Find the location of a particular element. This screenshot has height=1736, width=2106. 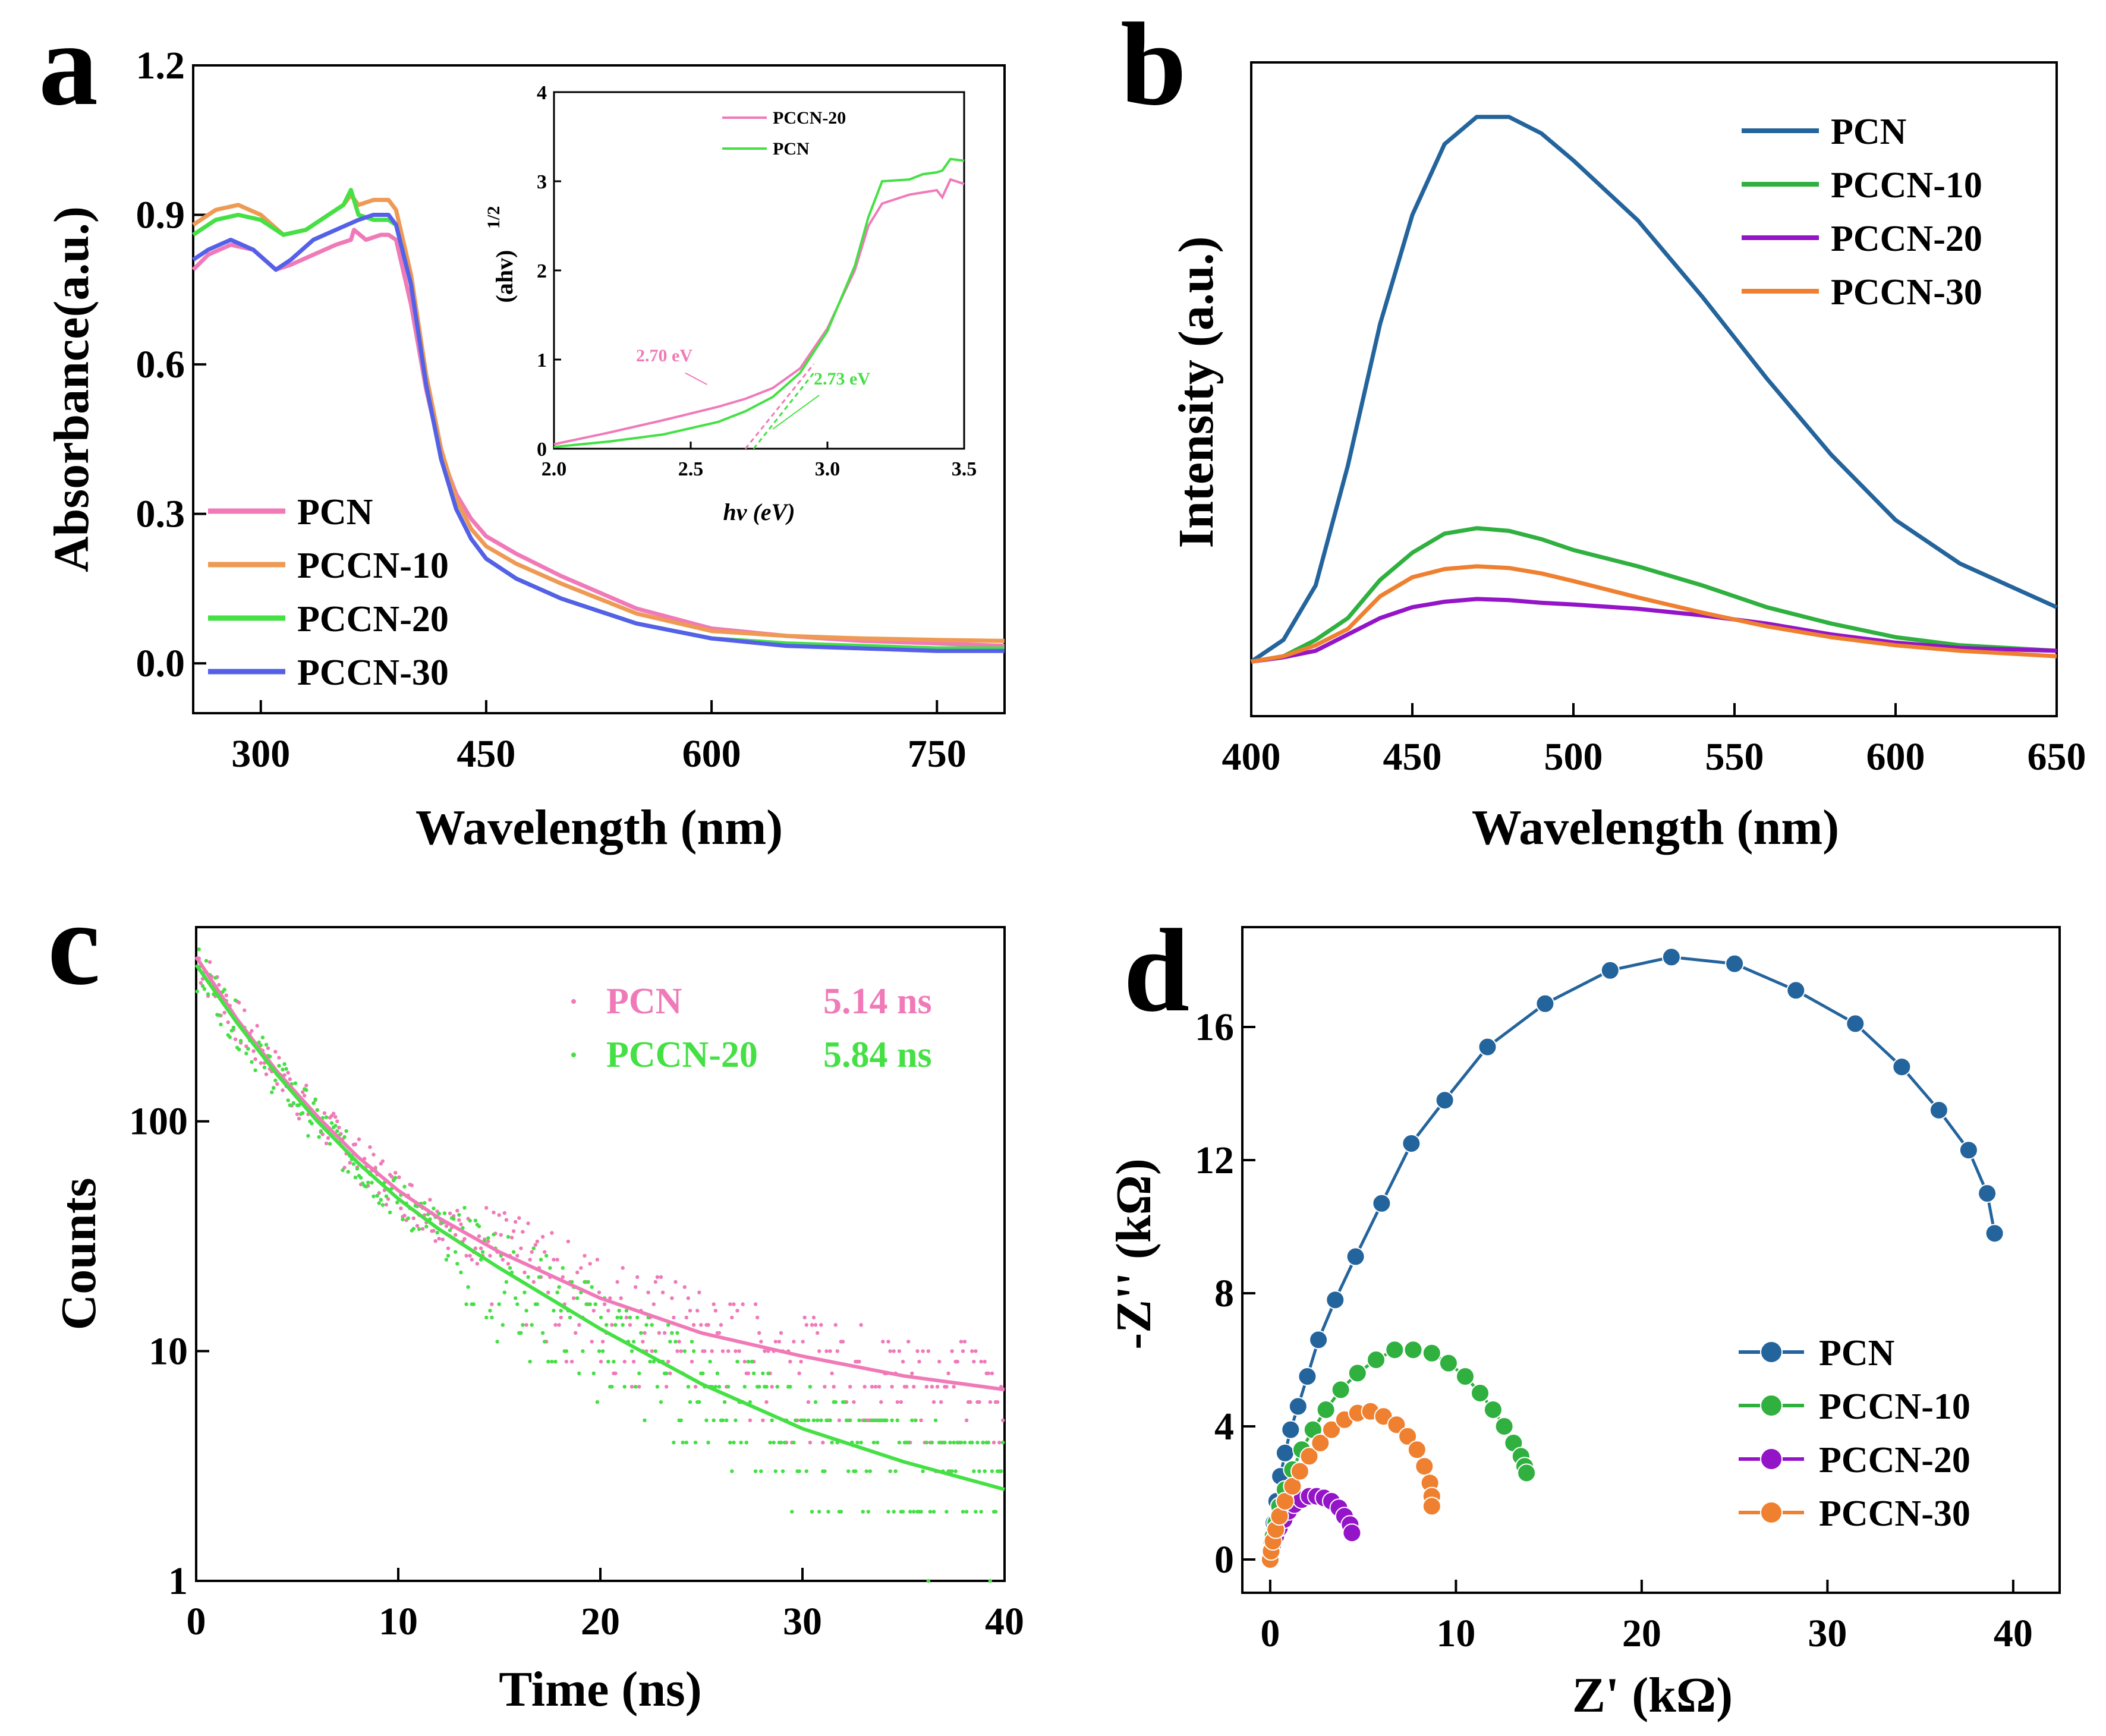

a-xtick-label: 300 is located at coordinates (260, 754).